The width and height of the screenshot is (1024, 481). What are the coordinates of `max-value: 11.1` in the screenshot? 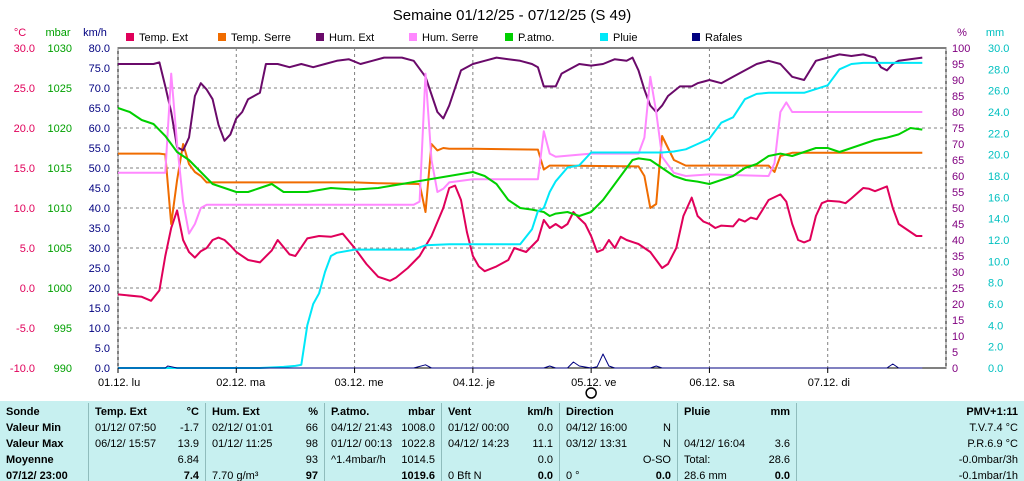 It's located at (542, 444).